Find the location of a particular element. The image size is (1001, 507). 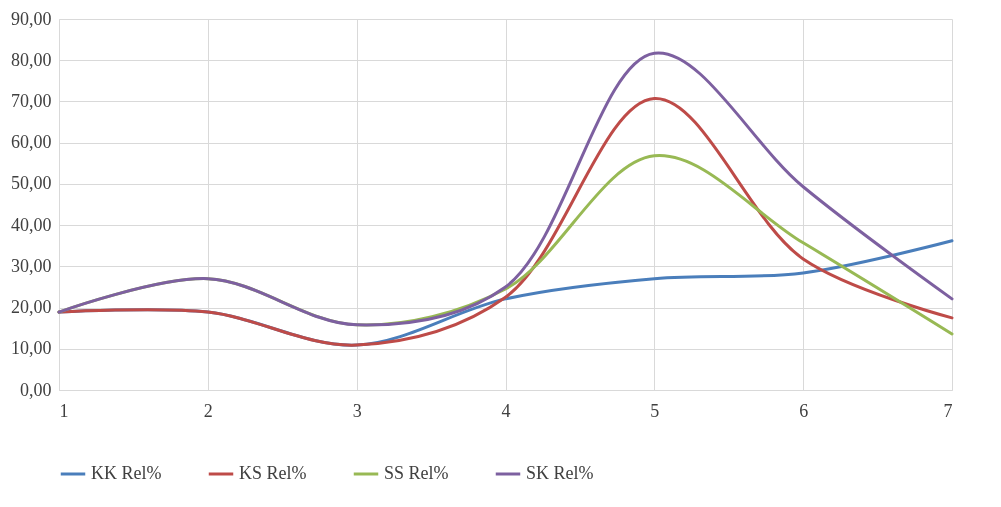

x-tick-label: 5 is located at coordinates (655, 410).